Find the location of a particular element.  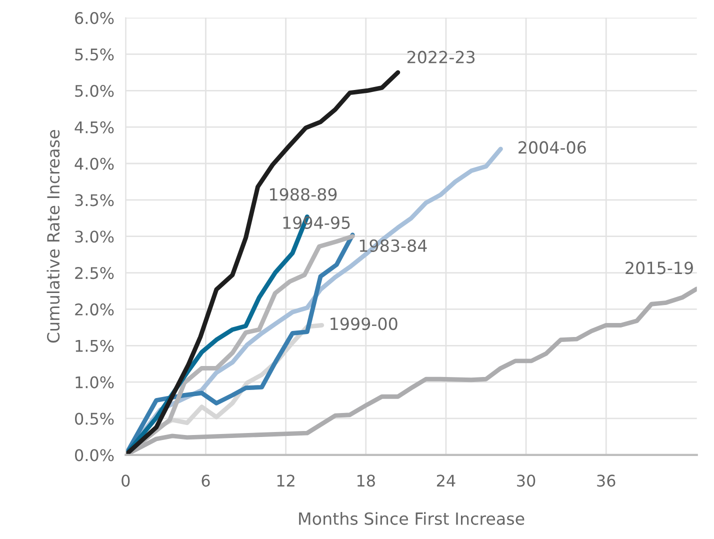

y-tick-label: 3.0% is located at coordinates (94, 236).